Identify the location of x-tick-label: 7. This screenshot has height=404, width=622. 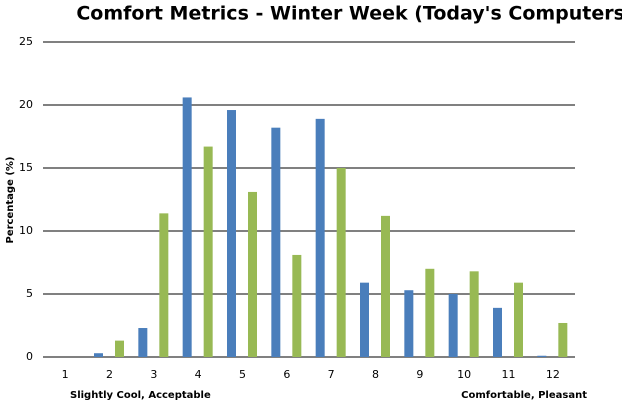
(331, 374).